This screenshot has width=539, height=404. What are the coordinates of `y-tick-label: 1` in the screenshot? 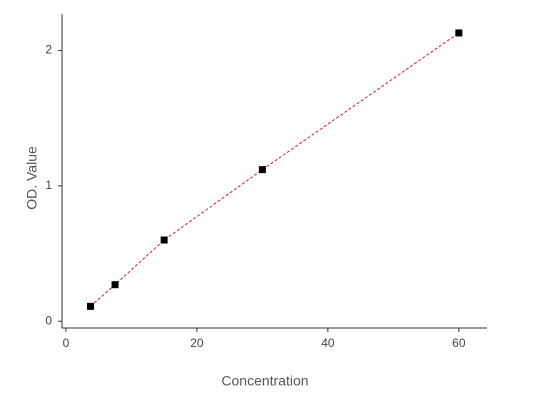 It's located at (48, 185).